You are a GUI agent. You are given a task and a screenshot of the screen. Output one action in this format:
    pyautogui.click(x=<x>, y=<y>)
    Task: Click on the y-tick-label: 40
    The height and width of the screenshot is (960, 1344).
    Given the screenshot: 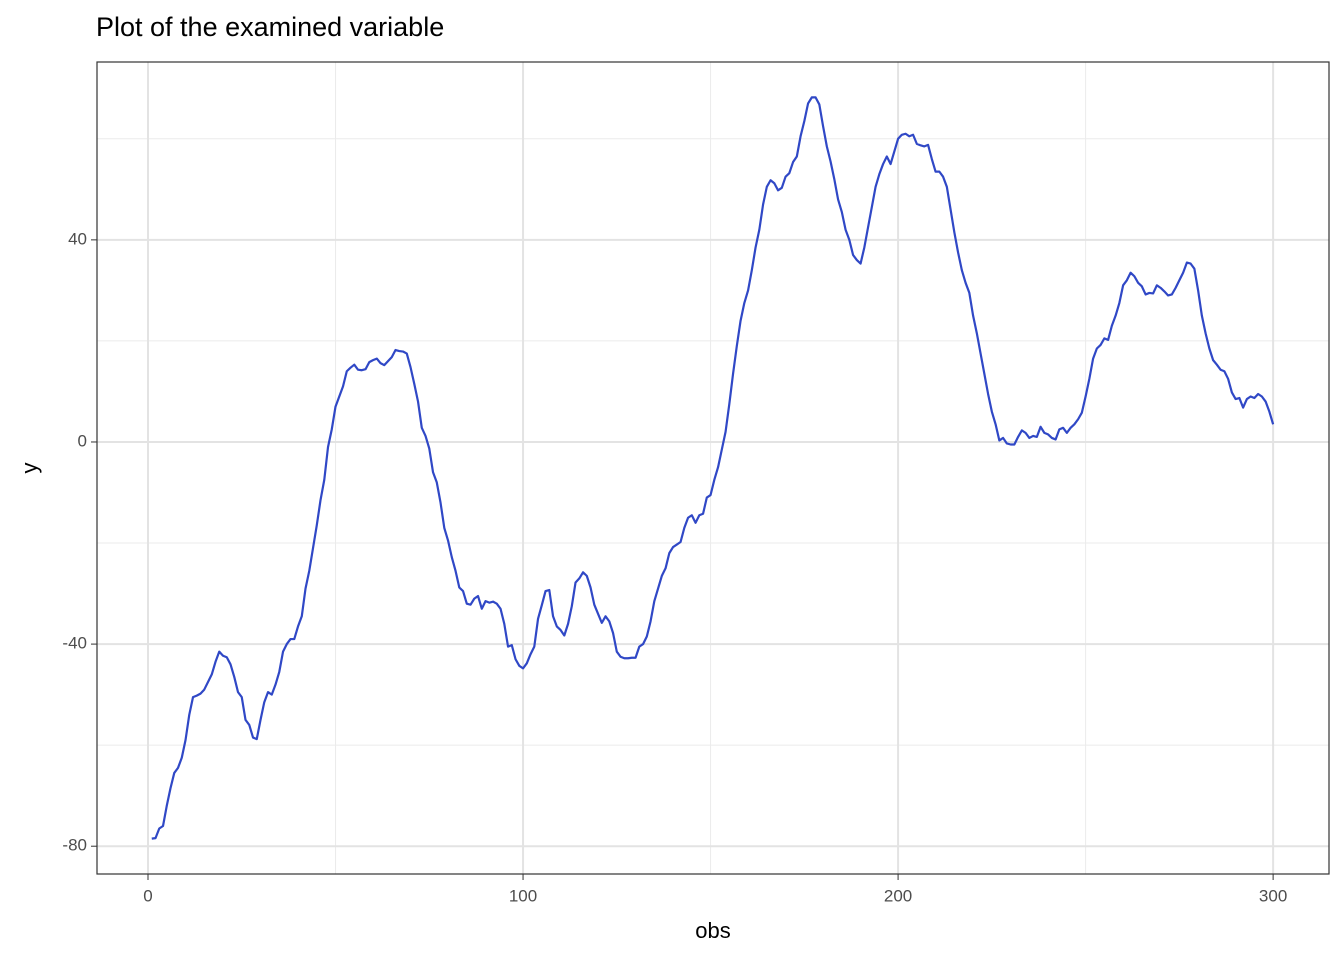 What is the action you would take?
    pyautogui.click(x=77, y=238)
    